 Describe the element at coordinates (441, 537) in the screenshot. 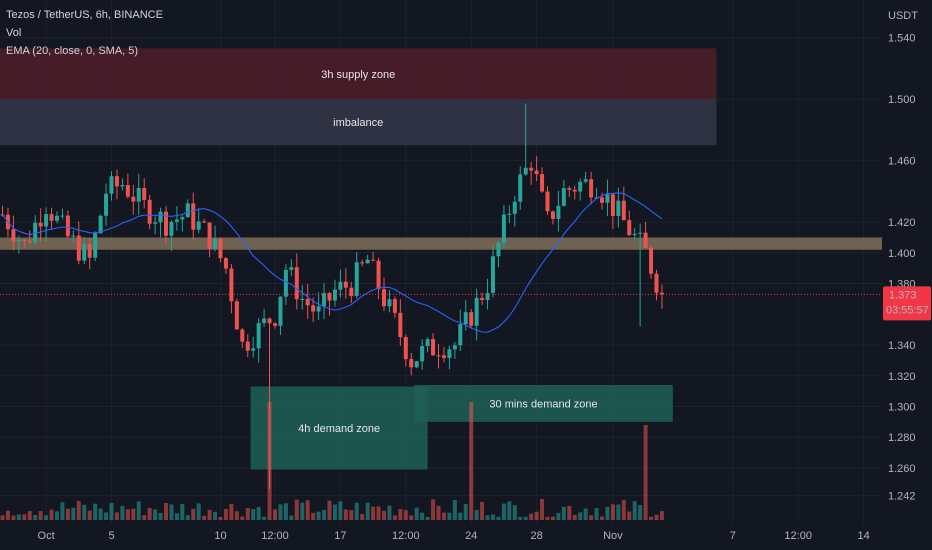

I see `time-axis: Oct 5 10 12:00 17 12:00 24 28 Nov 7 12:00 14` at that location.